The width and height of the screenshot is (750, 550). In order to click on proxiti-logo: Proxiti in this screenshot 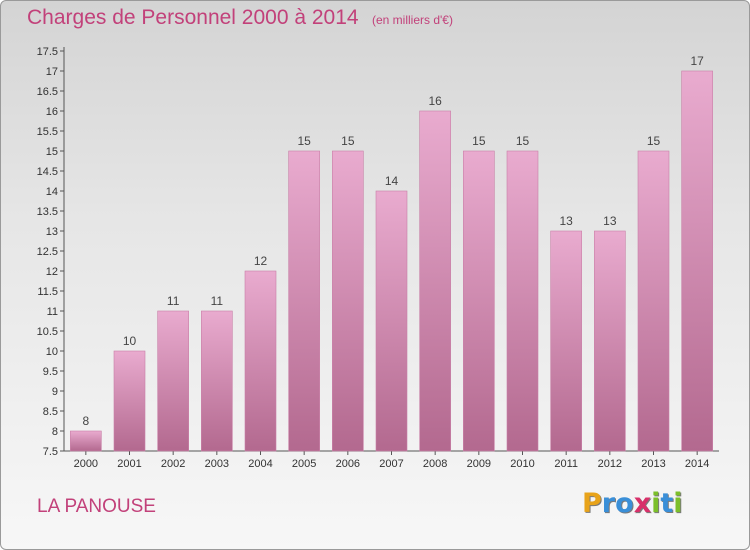, I will do `click(632, 503)`.